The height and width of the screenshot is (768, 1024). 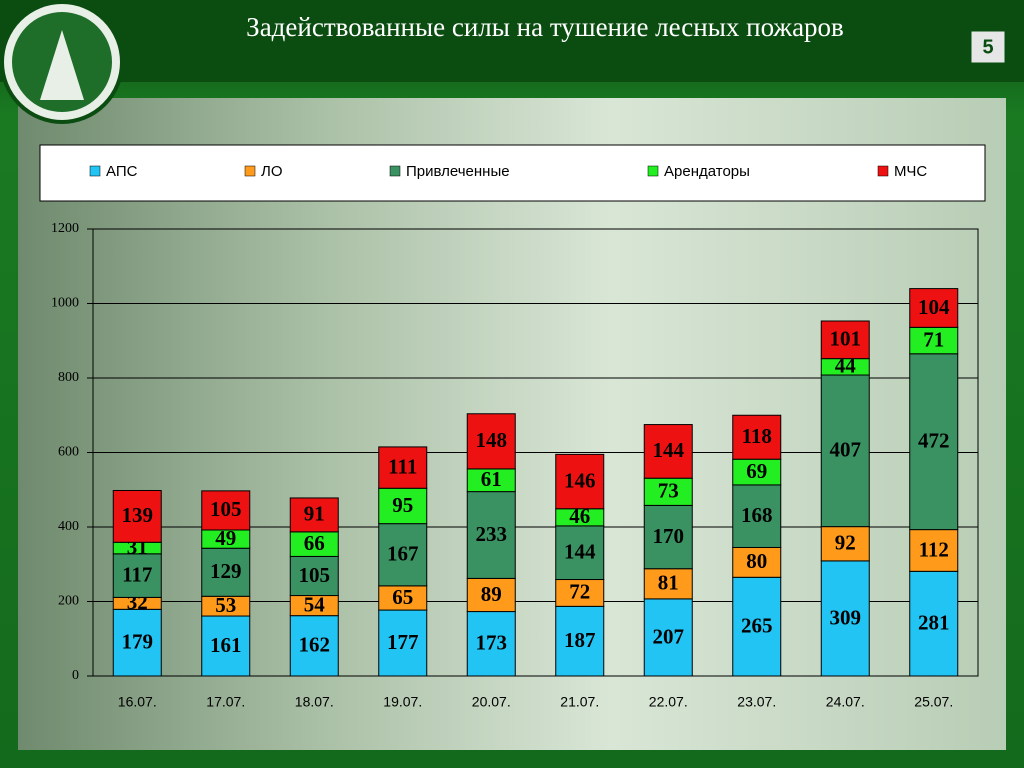 What do you see at coordinates (75, 675) in the screenshot?
I see `y-tick-label: 0` at bounding box center [75, 675].